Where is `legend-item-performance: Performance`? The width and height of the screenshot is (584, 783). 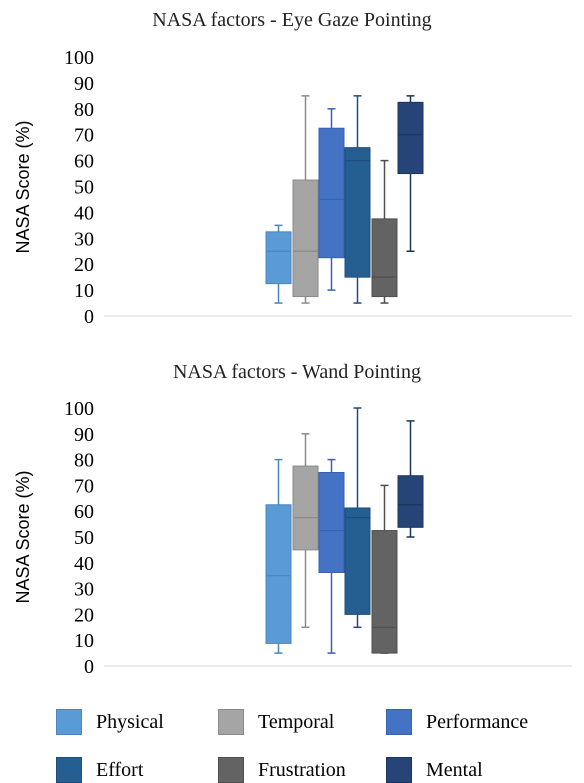
legend-item-performance: Performance is located at coordinates (457, 722).